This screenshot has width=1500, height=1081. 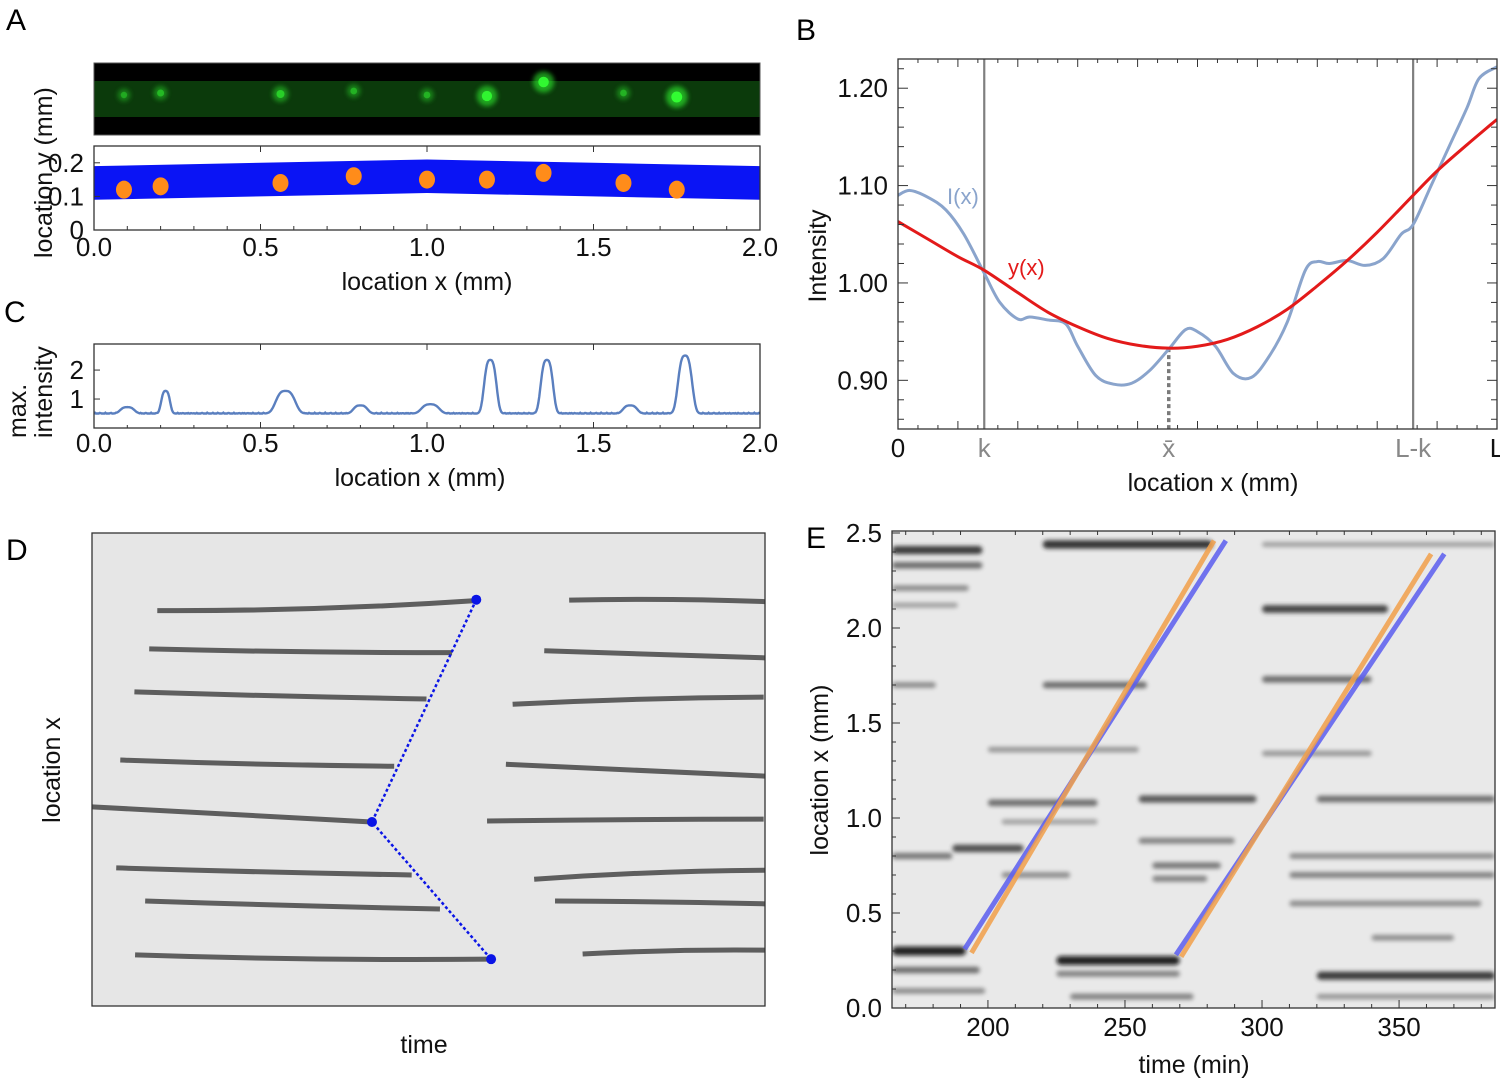 What do you see at coordinates (1197, 234) in the screenshot?
I see `series-line-yx` at bounding box center [1197, 234].